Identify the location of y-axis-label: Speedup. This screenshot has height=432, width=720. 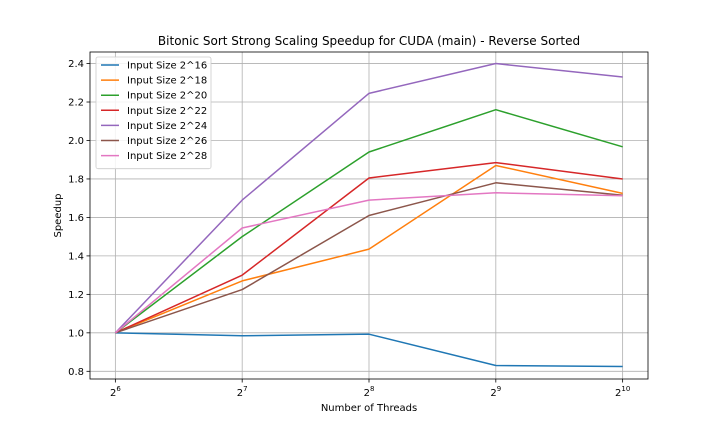
(58, 215).